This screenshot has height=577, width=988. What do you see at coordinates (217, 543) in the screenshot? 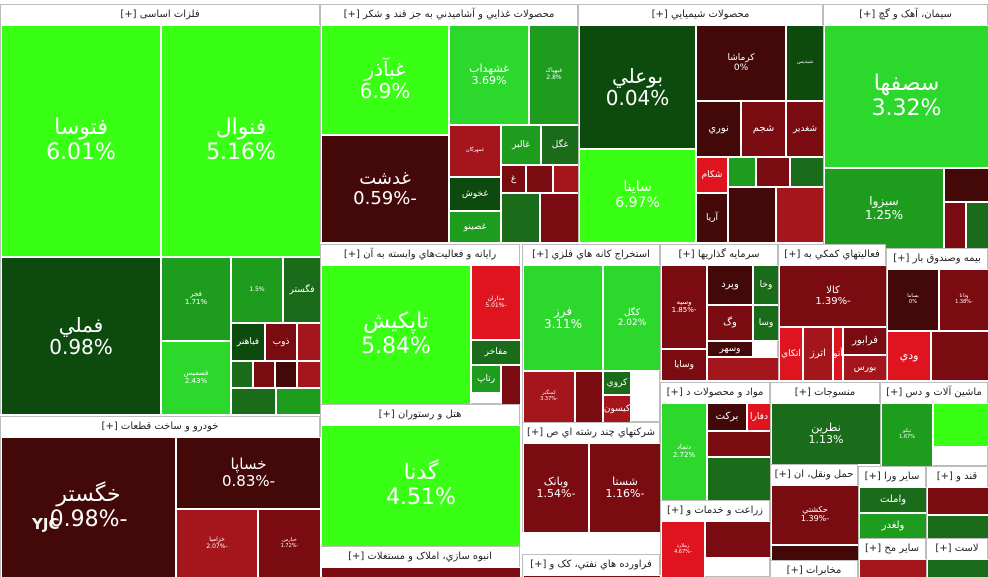
I see `stock-cell: خزاميا -2.07%` at bounding box center [217, 543].